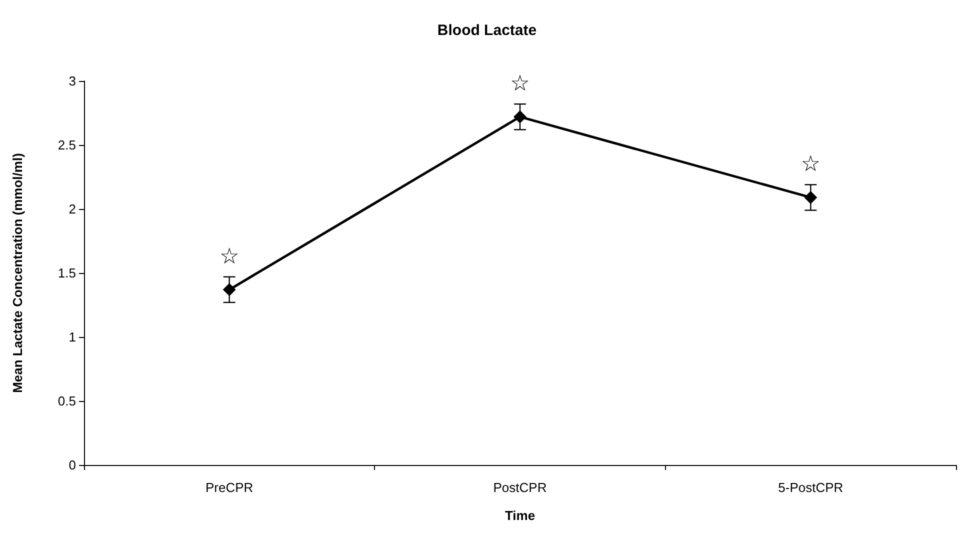  Describe the element at coordinates (520, 487) in the screenshot. I see `x-tick-label: PostCPR` at that location.